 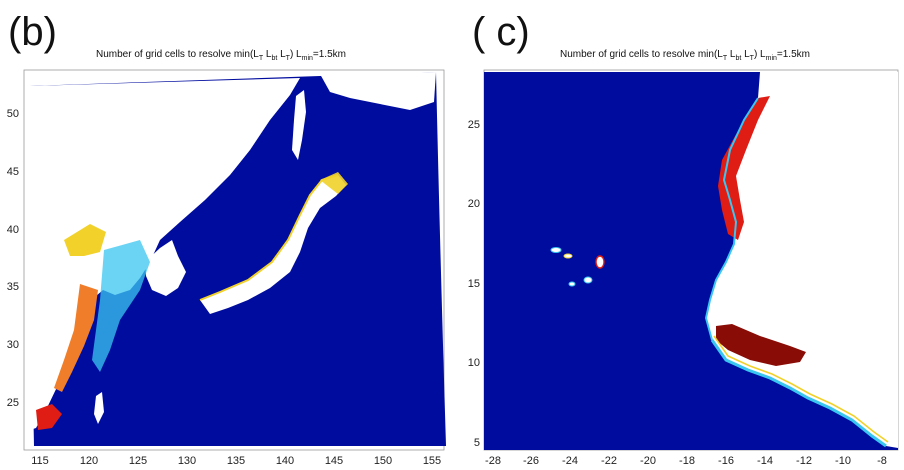 What do you see at coordinates (474, 363) in the screenshot?
I see `panel-c-ytick: 10` at bounding box center [474, 363].